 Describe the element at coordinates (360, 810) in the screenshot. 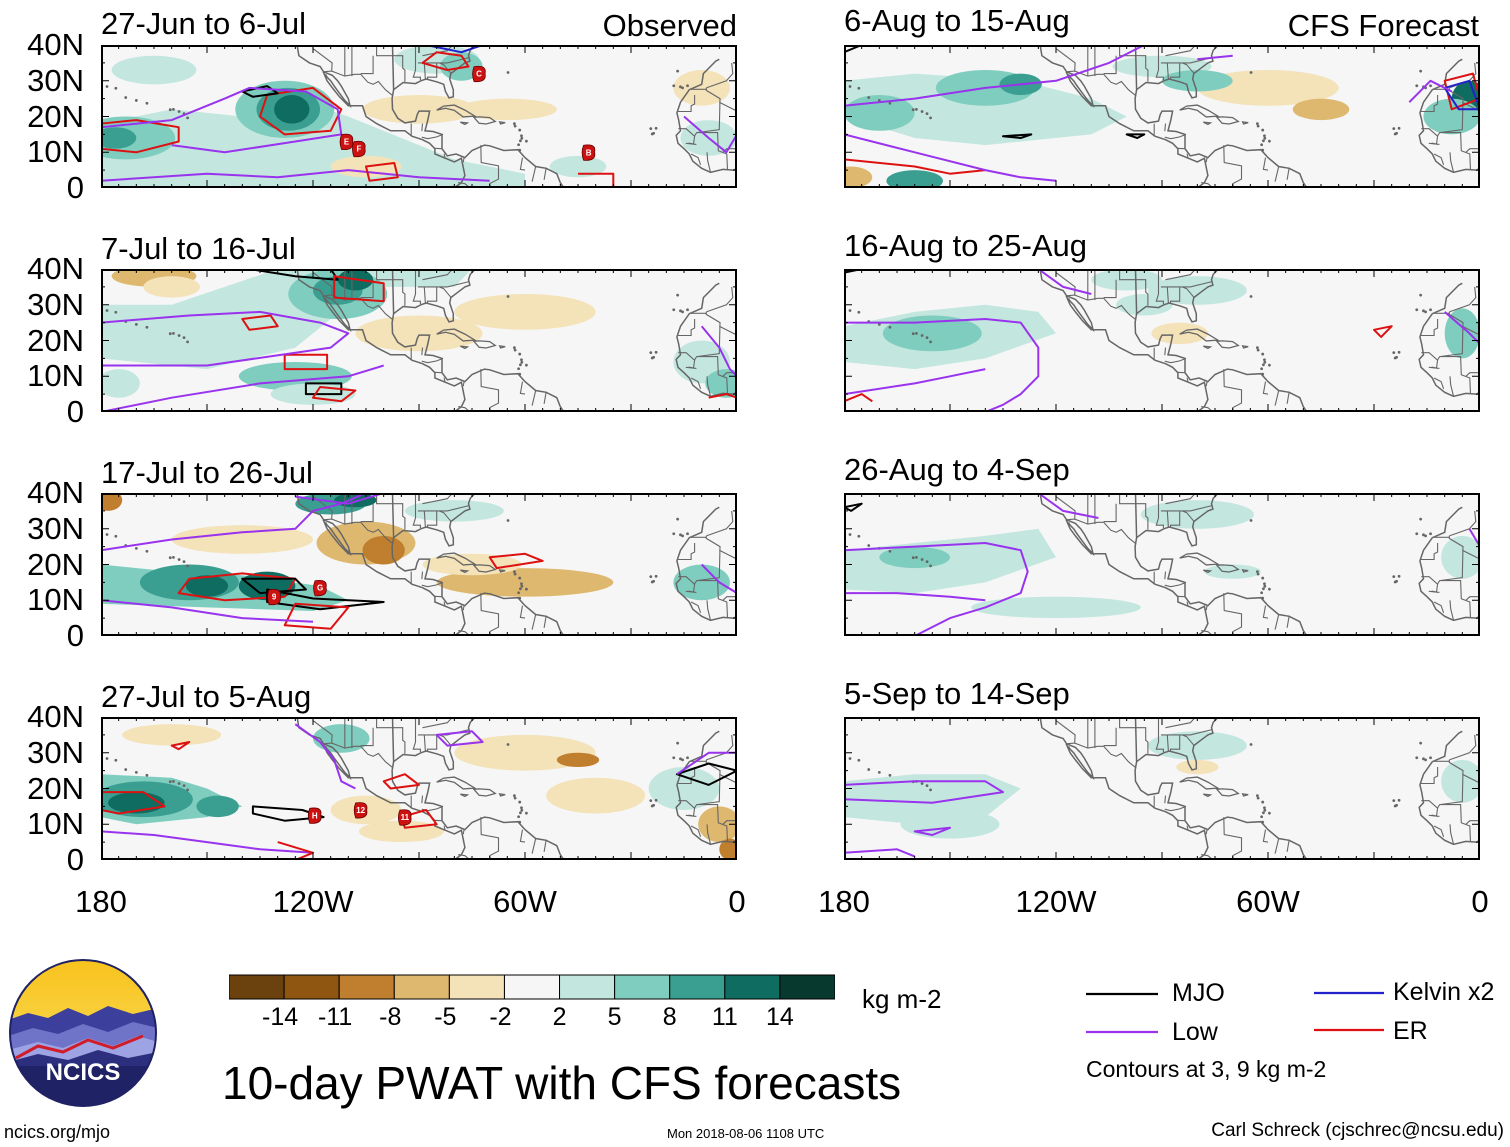

I see `storm-label: 12` at that location.